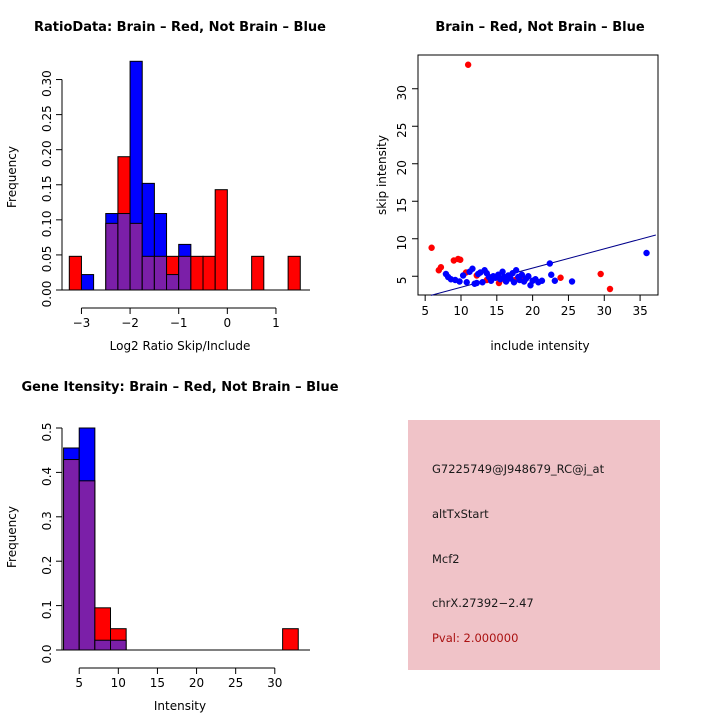  What do you see at coordinates (82, 323) in the screenshot?
I see `svg-text: −3` at bounding box center [82, 323].